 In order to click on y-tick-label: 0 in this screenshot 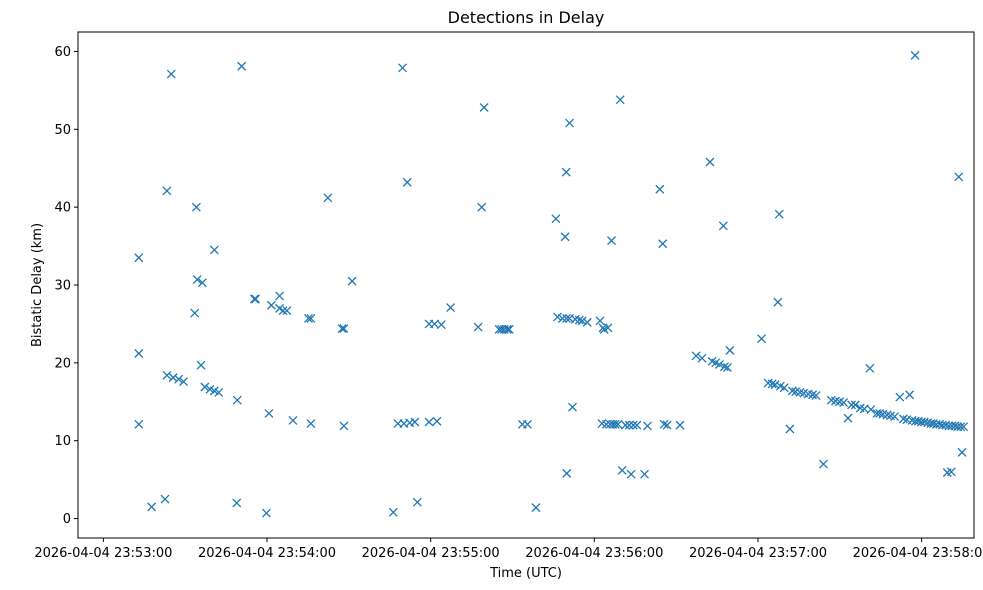, I will do `click(67, 519)`.